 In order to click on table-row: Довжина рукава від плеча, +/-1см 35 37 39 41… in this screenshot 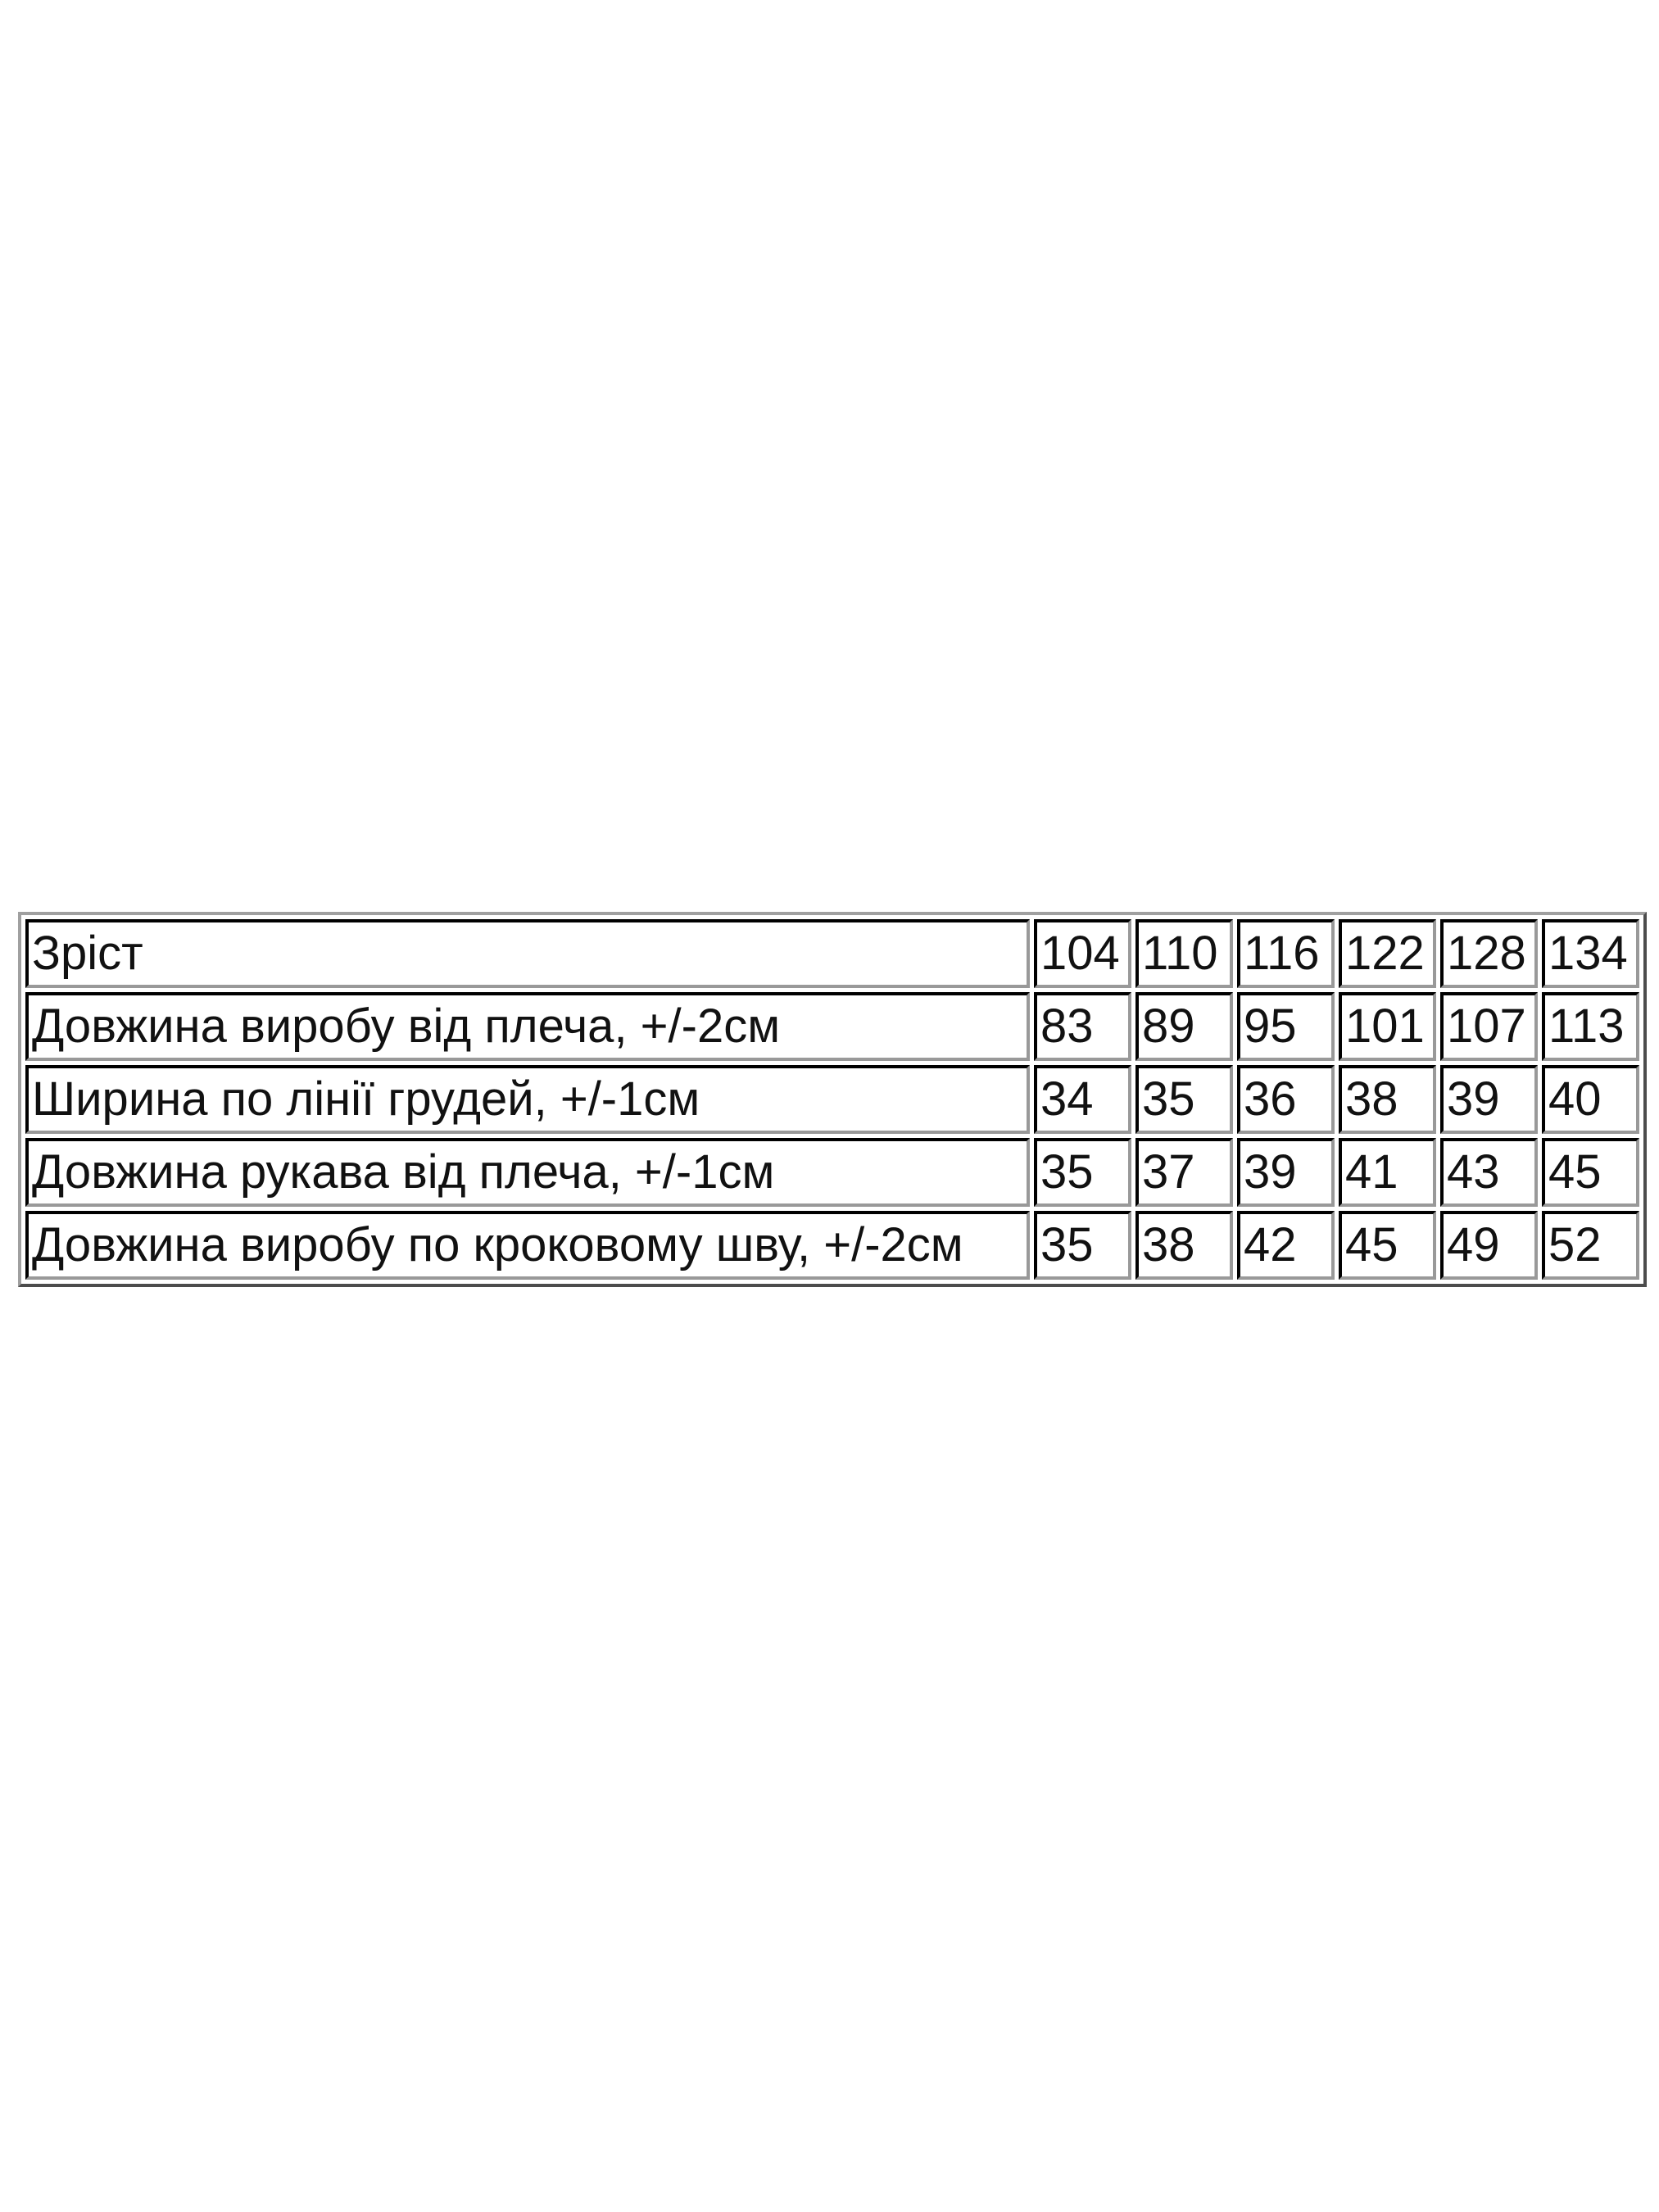, I will do `click(832, 1172)`.